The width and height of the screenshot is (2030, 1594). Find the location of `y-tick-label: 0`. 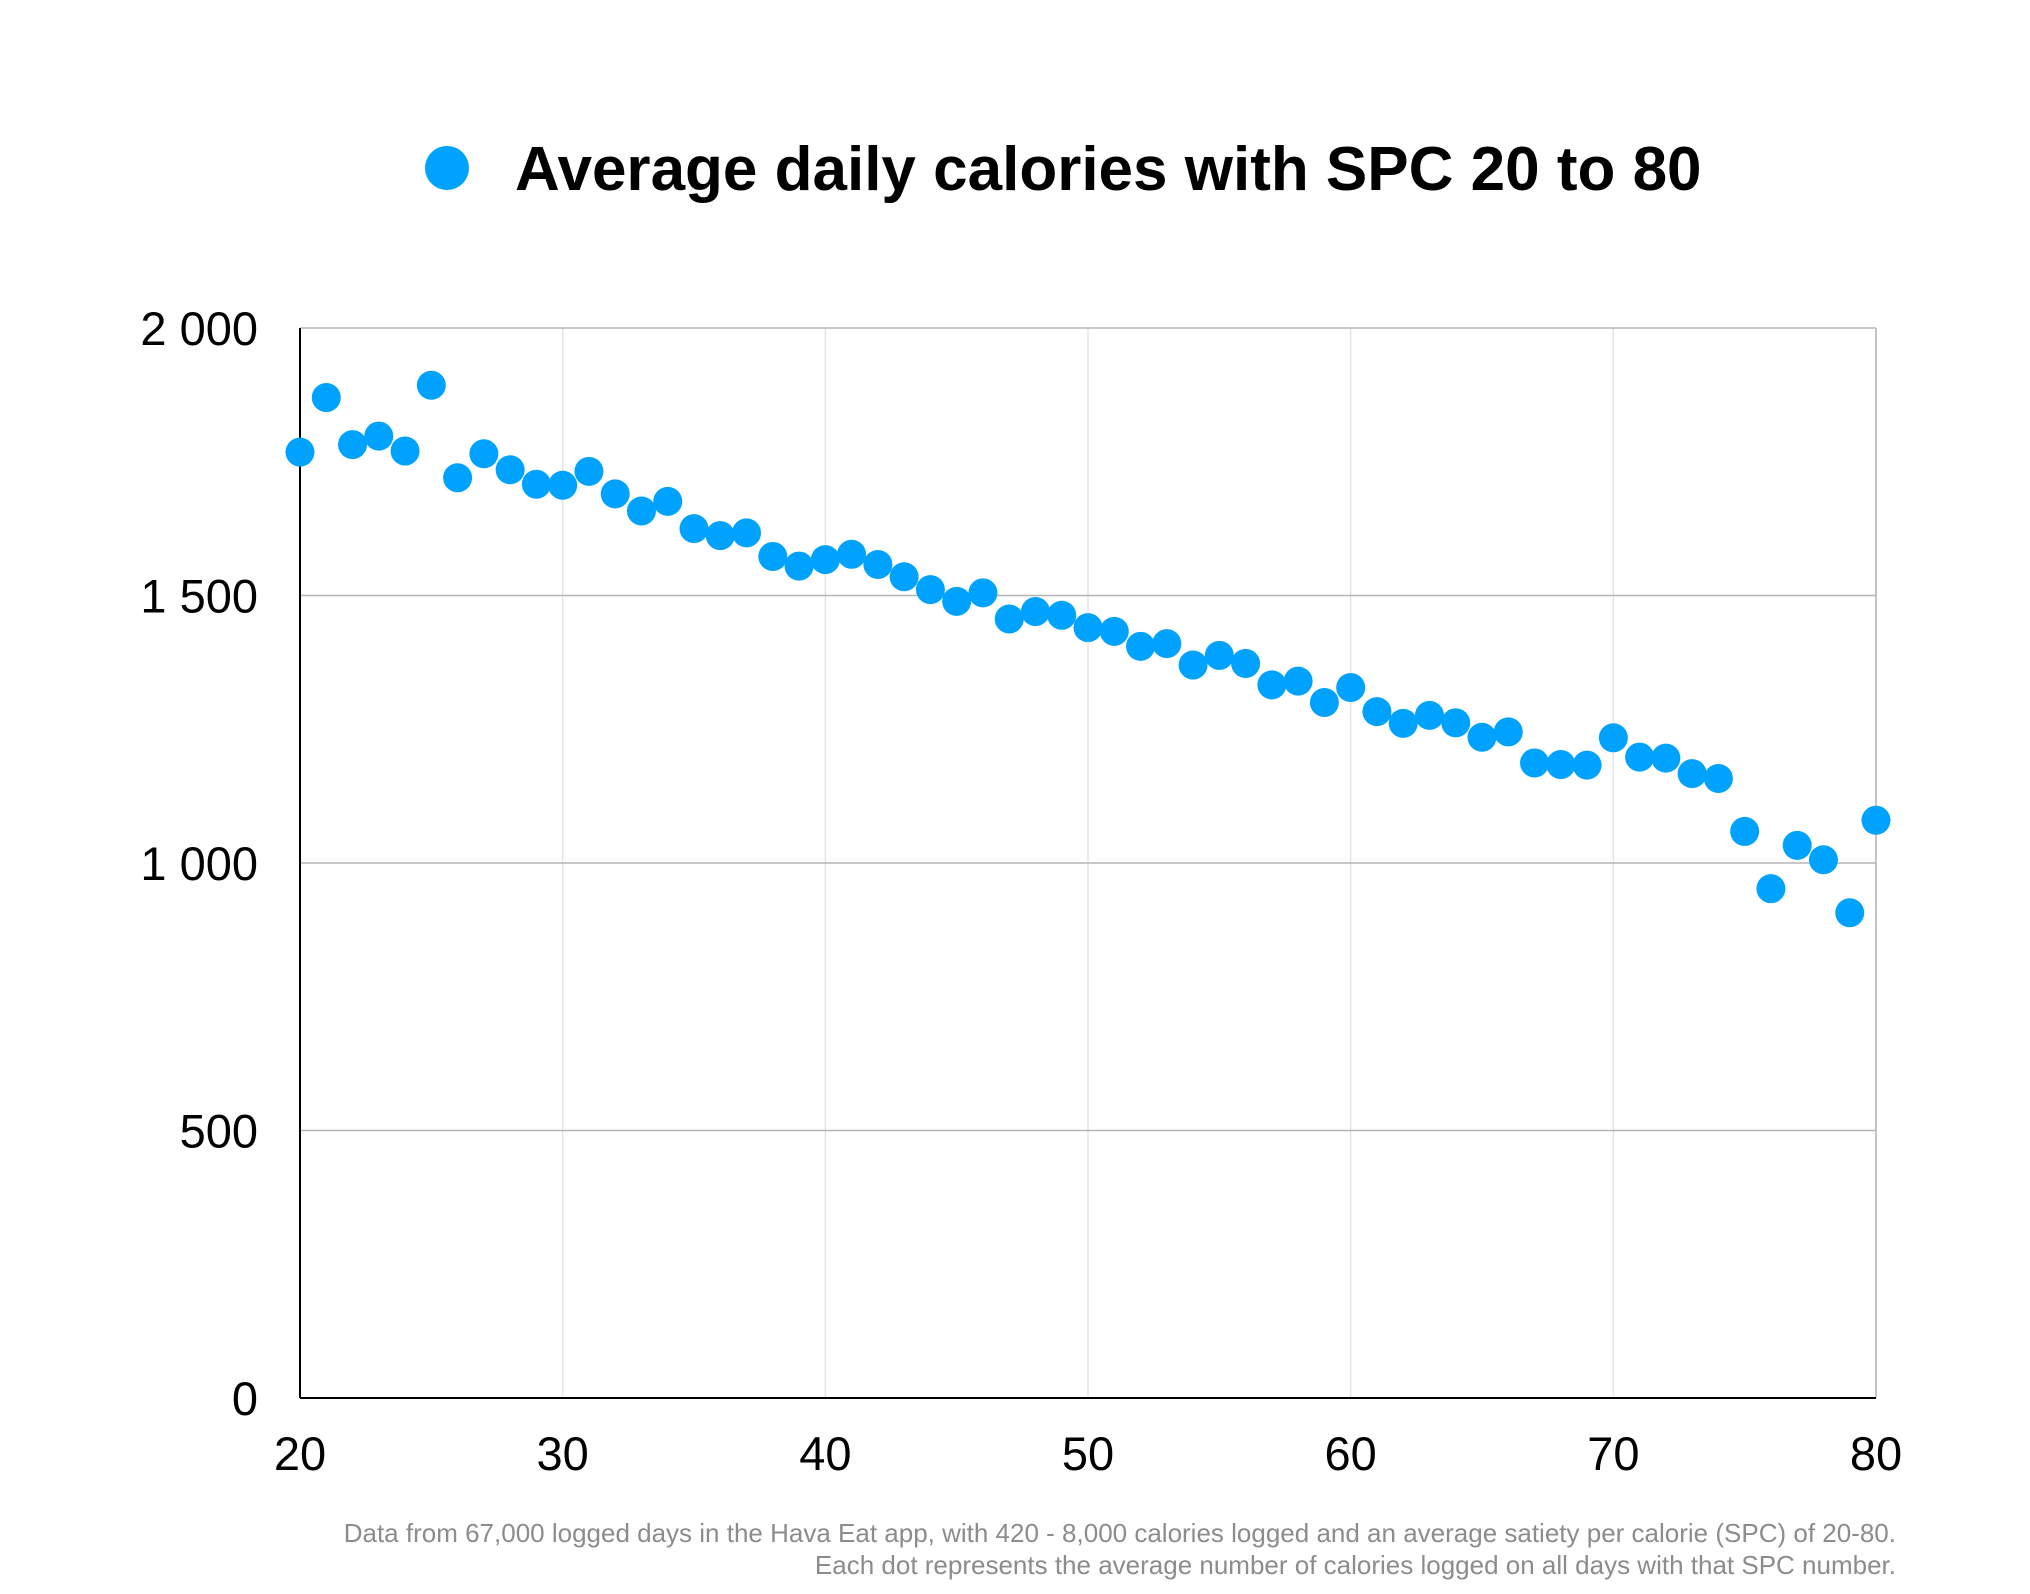

y-tick-label: 0 is located at coordinates (245, 1398).